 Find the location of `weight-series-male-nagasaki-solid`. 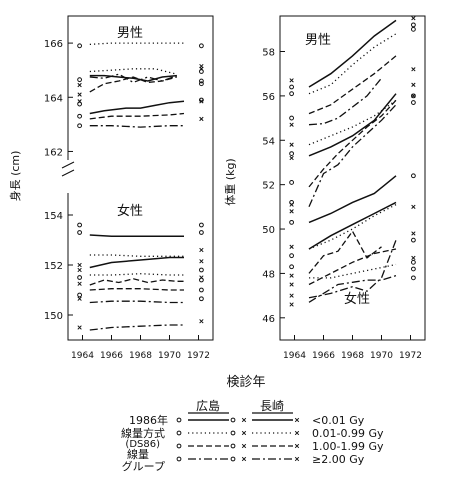

weight-series-male-nagasaki-solid is located at coordinates (352, 53).